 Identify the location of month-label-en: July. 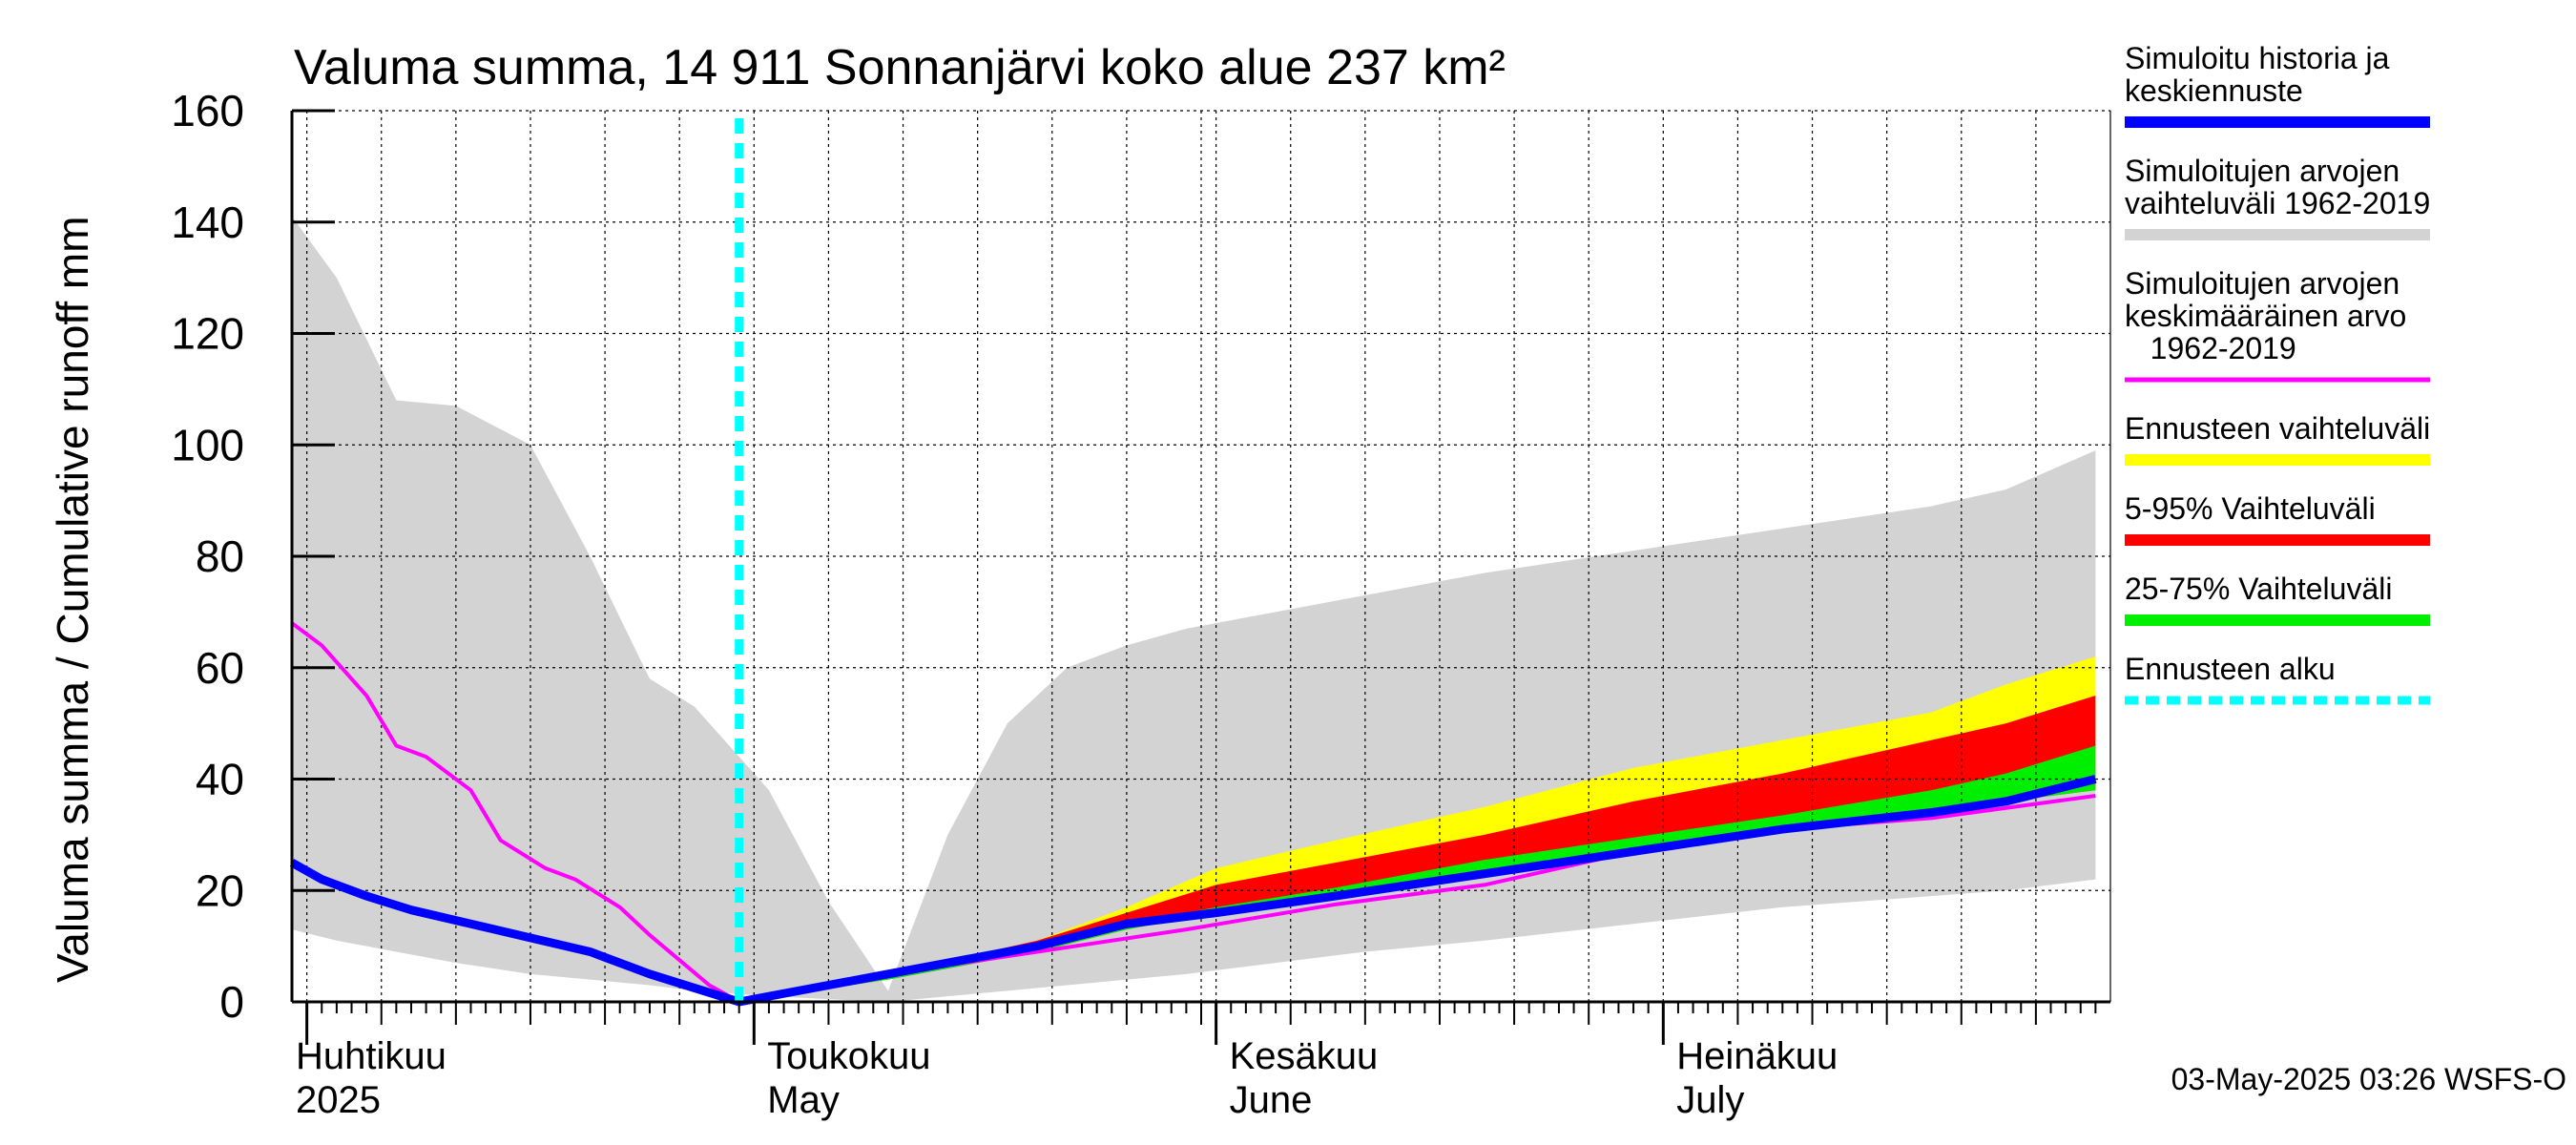
(1710, 1100).